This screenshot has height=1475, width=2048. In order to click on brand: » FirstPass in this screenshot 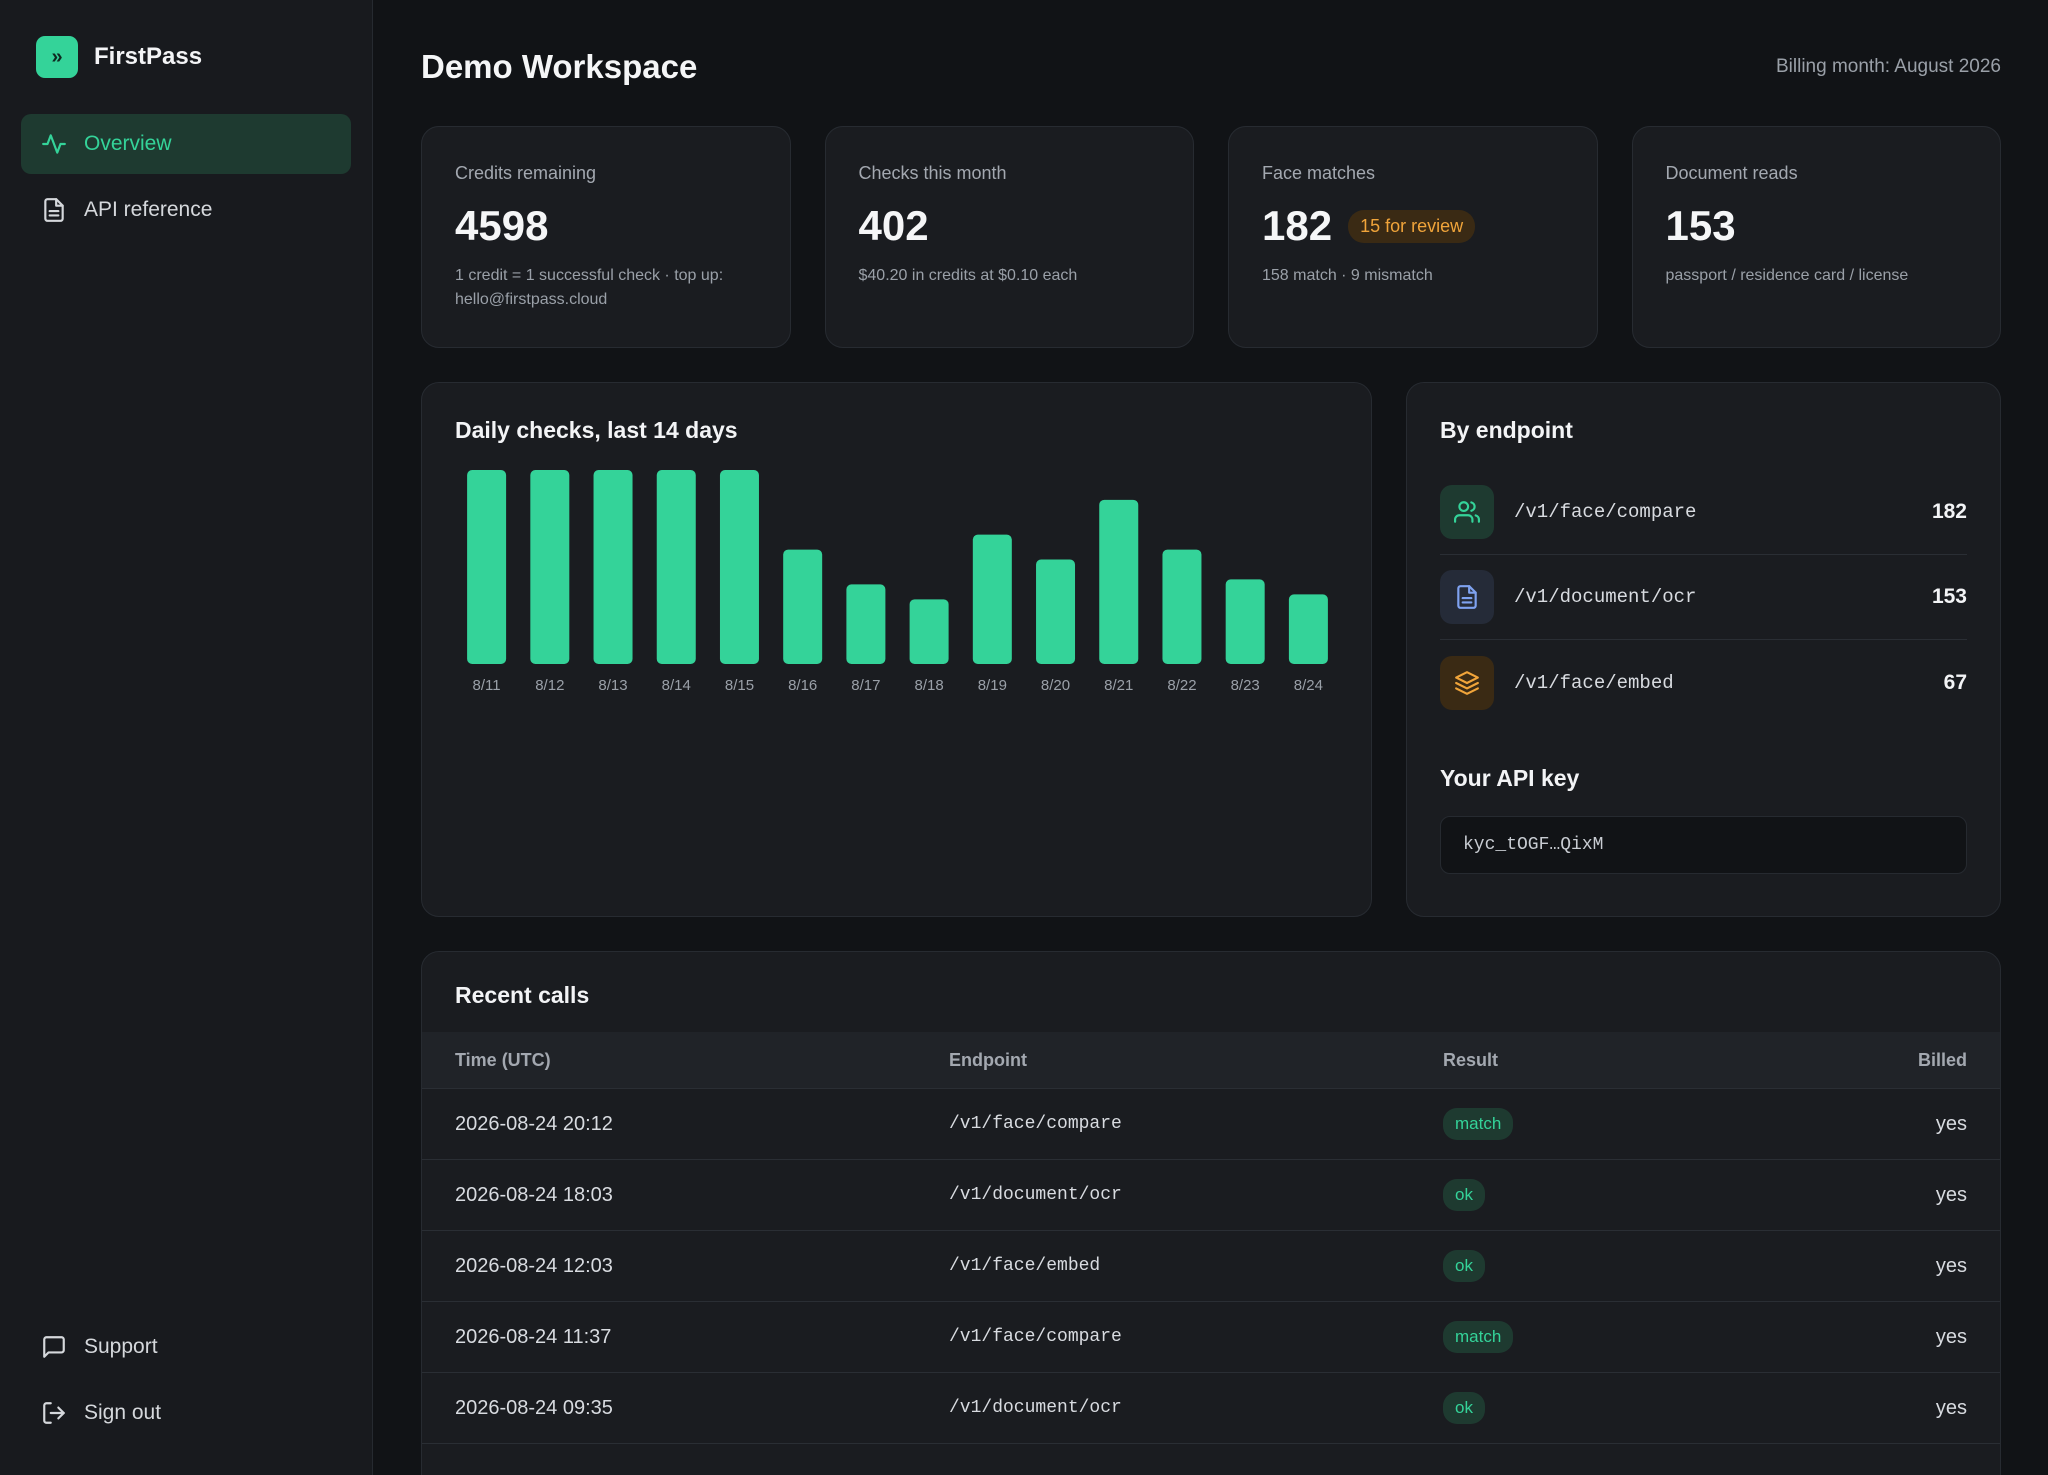, I will do `click(186, 57)`.